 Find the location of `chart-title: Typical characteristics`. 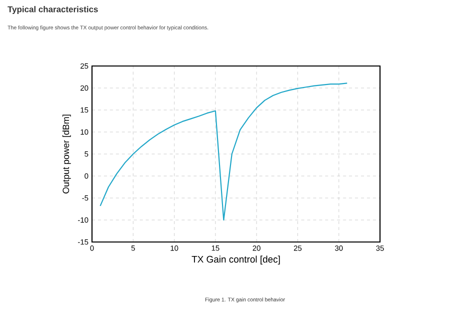

chart-title: Typical characteristics is located at coordinates (53, 10).